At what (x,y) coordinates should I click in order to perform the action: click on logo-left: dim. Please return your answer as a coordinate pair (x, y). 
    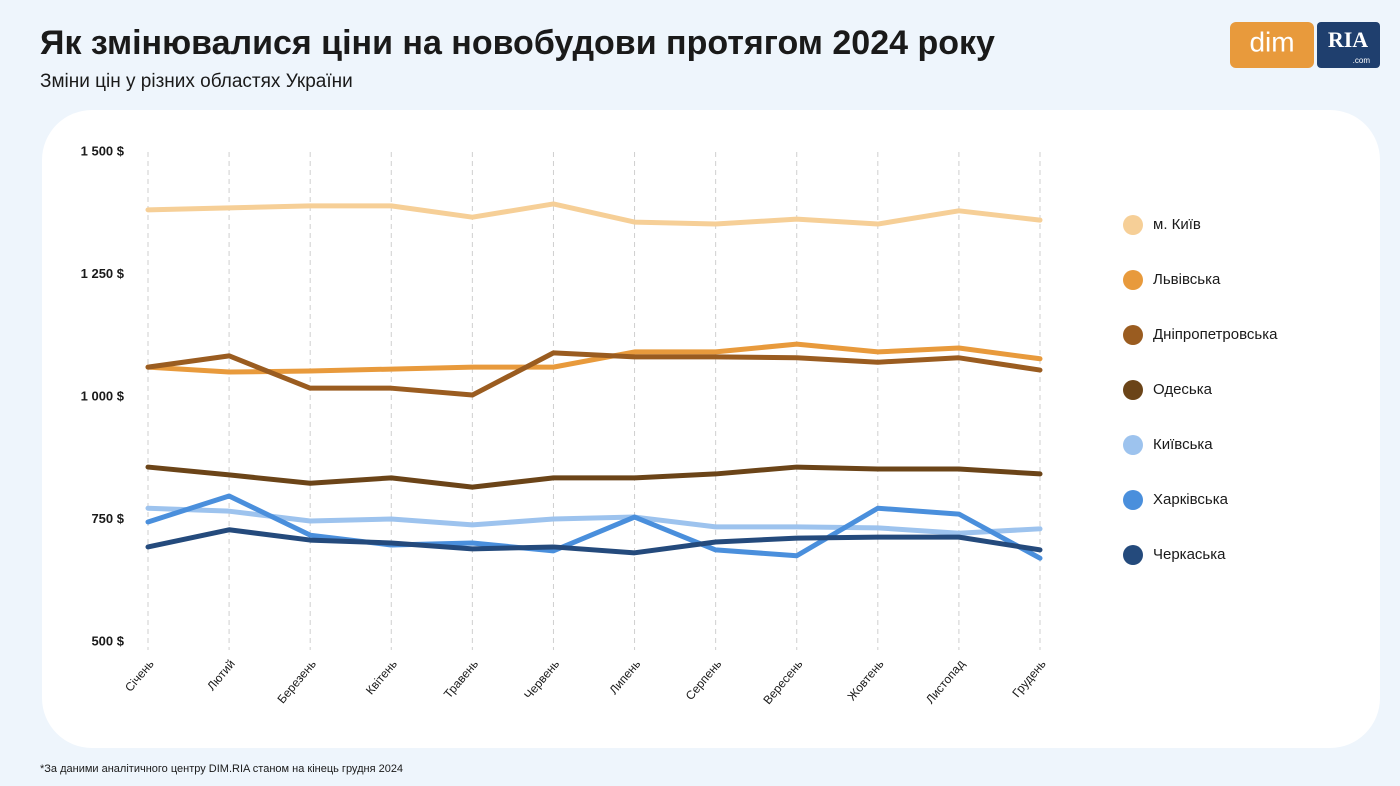
    Looking at the image, I should click on (1271, 41).